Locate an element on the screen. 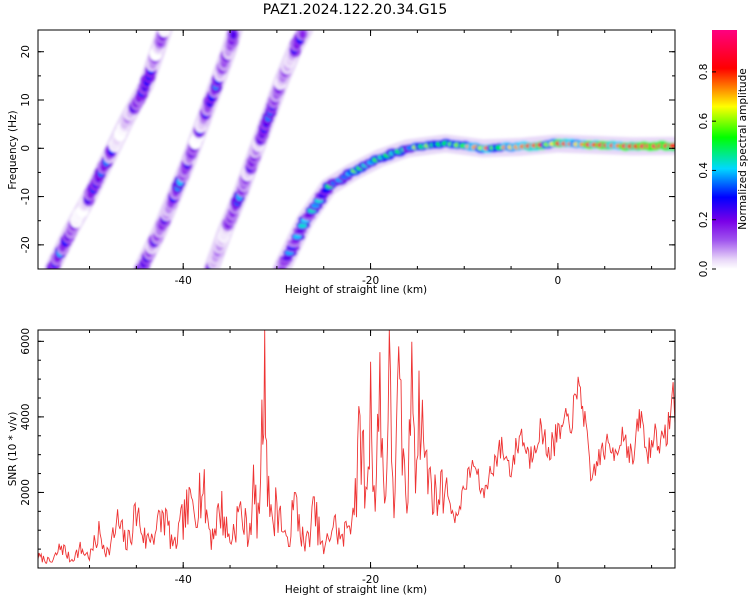 The width and height of the screenshot is (750, 600). snr-x-tick-label: -20 is located at coordinates (370, 580).